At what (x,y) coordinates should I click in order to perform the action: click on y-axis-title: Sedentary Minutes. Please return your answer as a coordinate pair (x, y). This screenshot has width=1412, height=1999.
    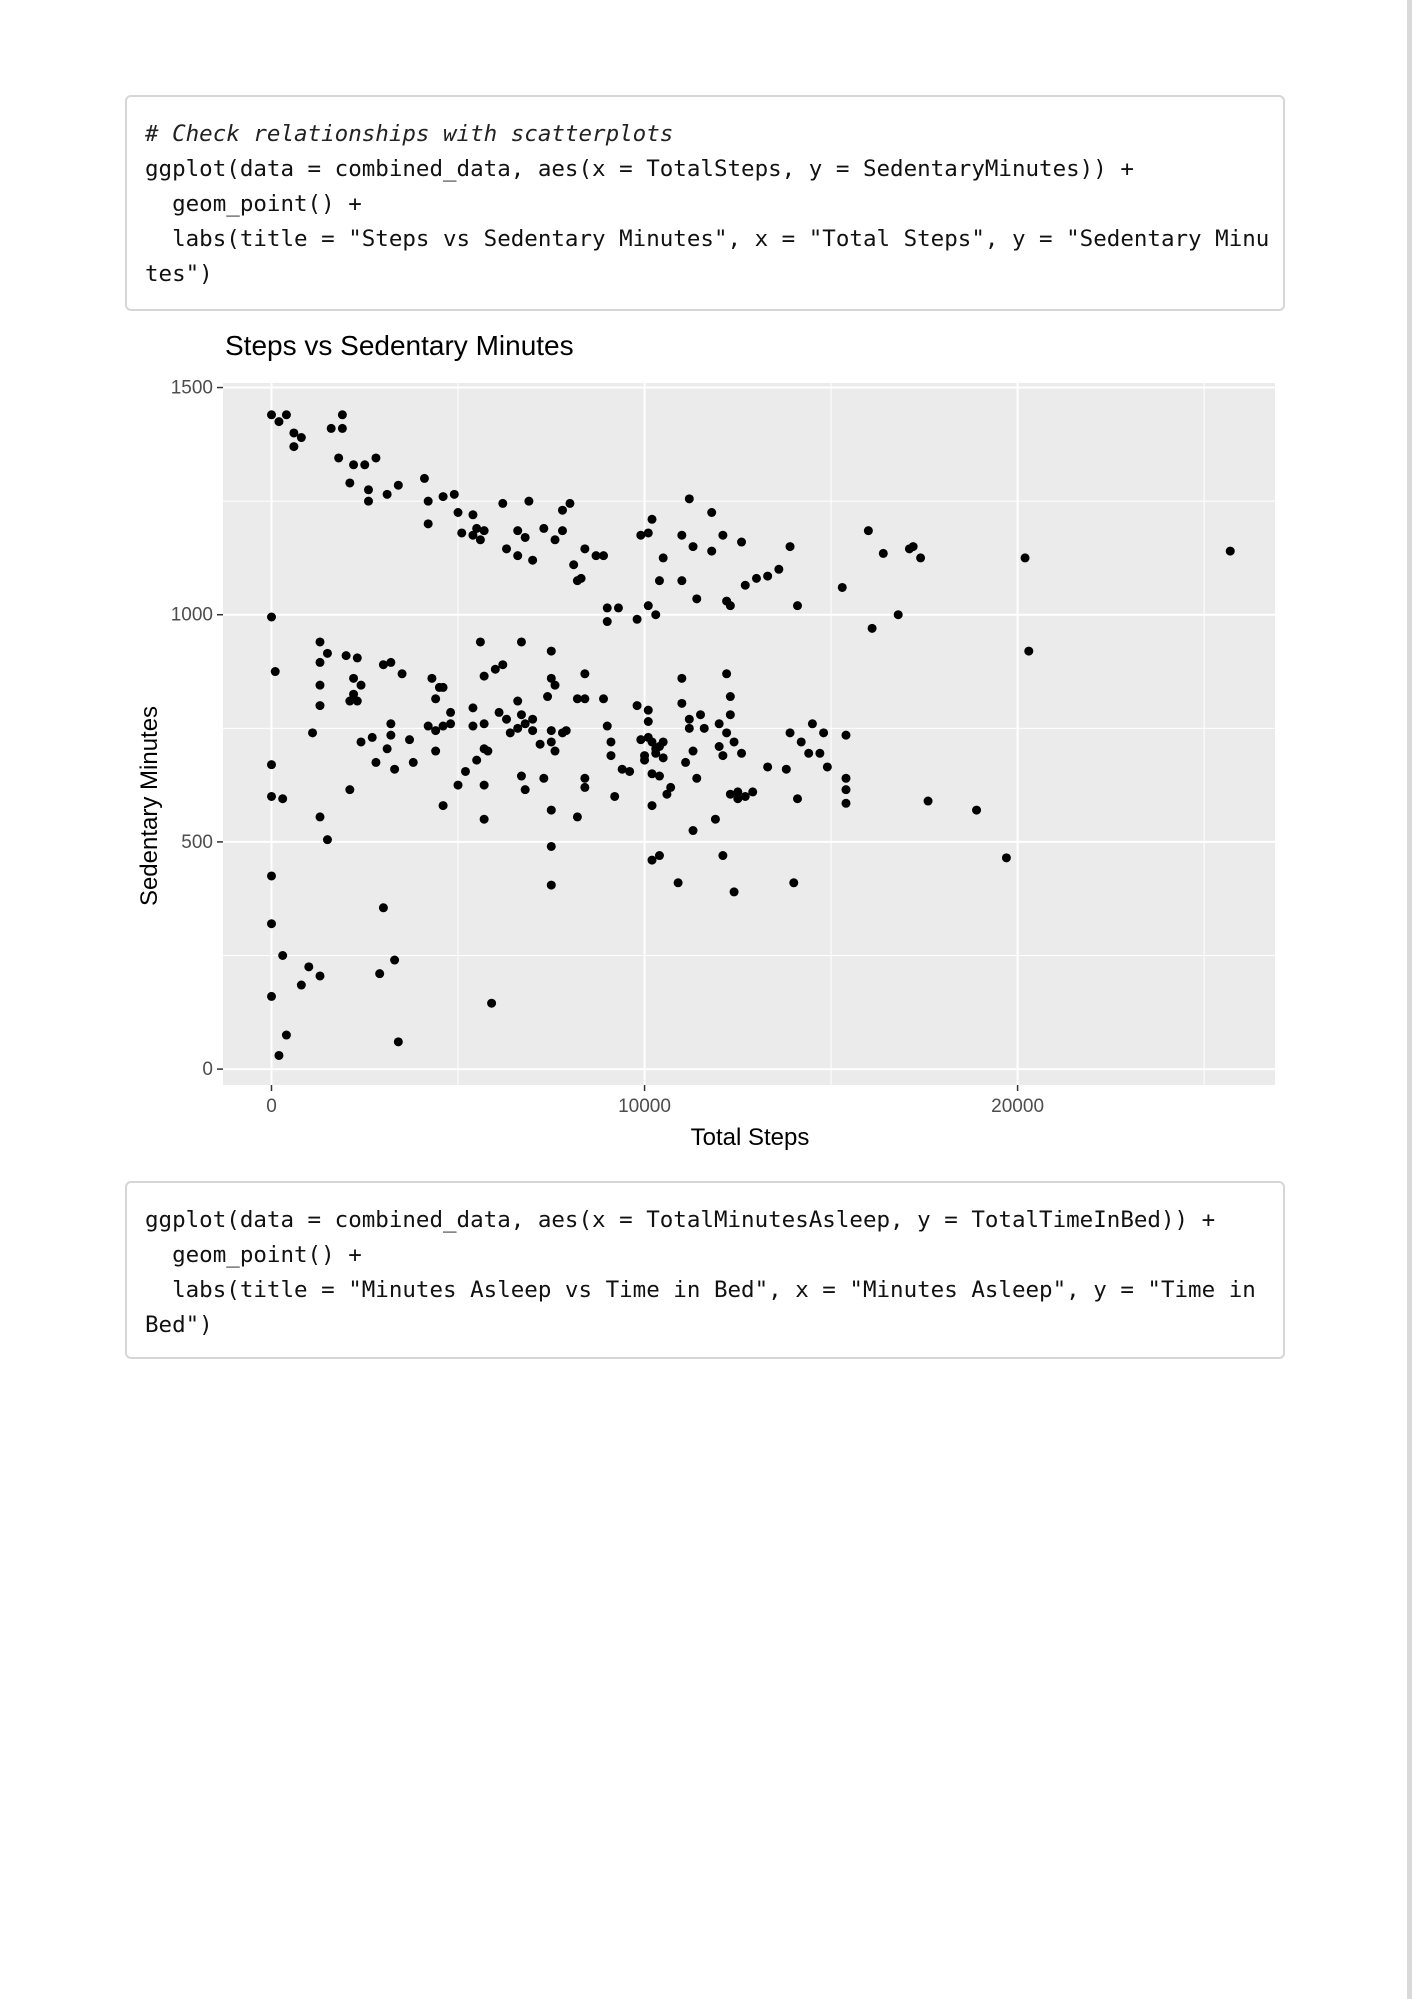
    Looking at the image, I should click on (149, 806).